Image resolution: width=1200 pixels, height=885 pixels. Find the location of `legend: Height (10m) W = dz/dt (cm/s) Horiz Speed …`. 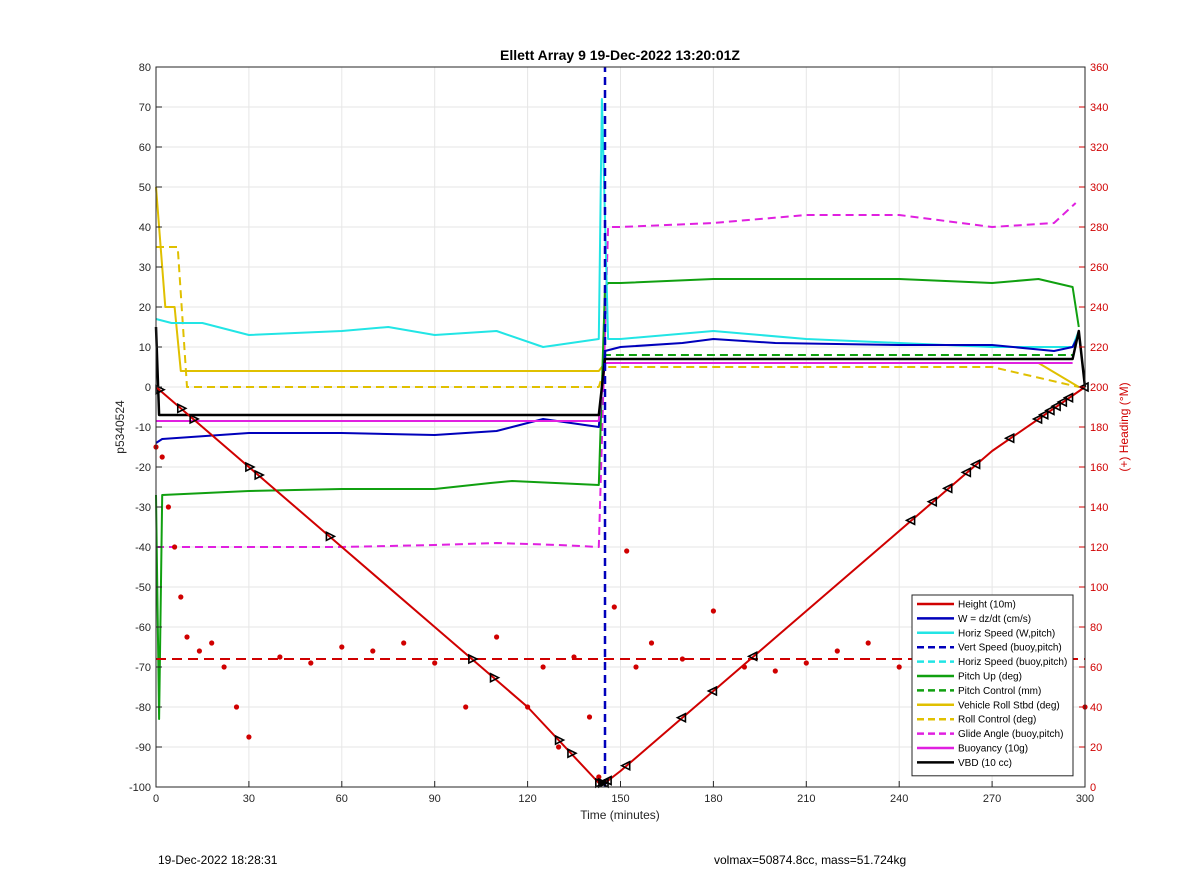

legend: Height (10m) W = dz/dt (cm/s) Horiz Speed … is located at coordinates (992, 685).